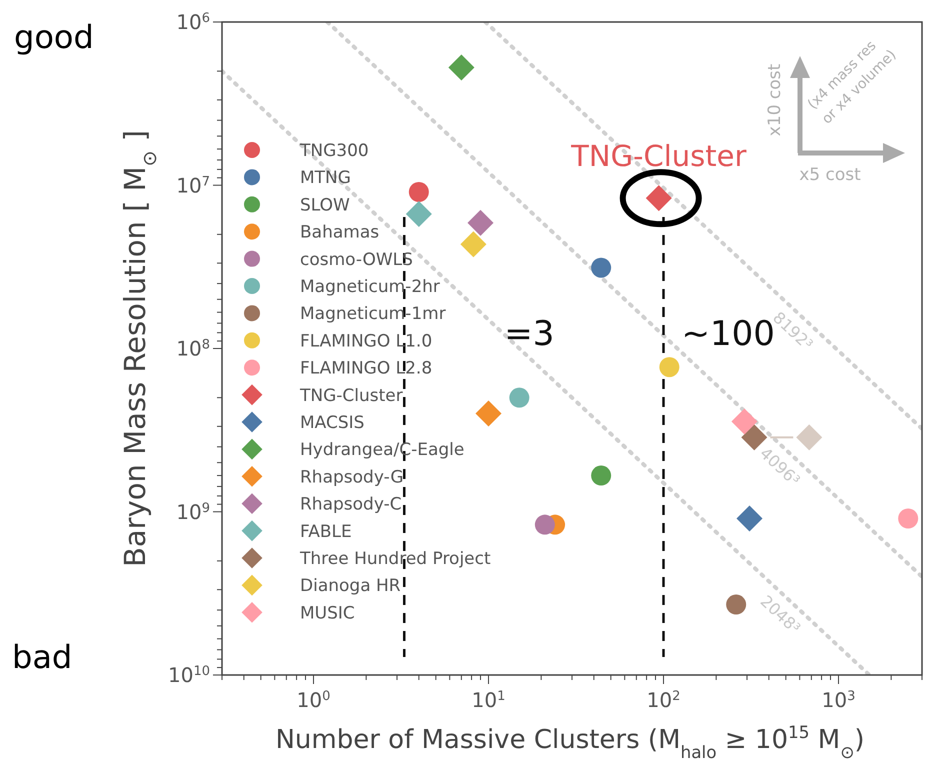 This screenshot has height=767, width=941. Describe the element at coordinates (351, 396) in the screenshot. I see `legend-label: TNG-Cluster` at that location.